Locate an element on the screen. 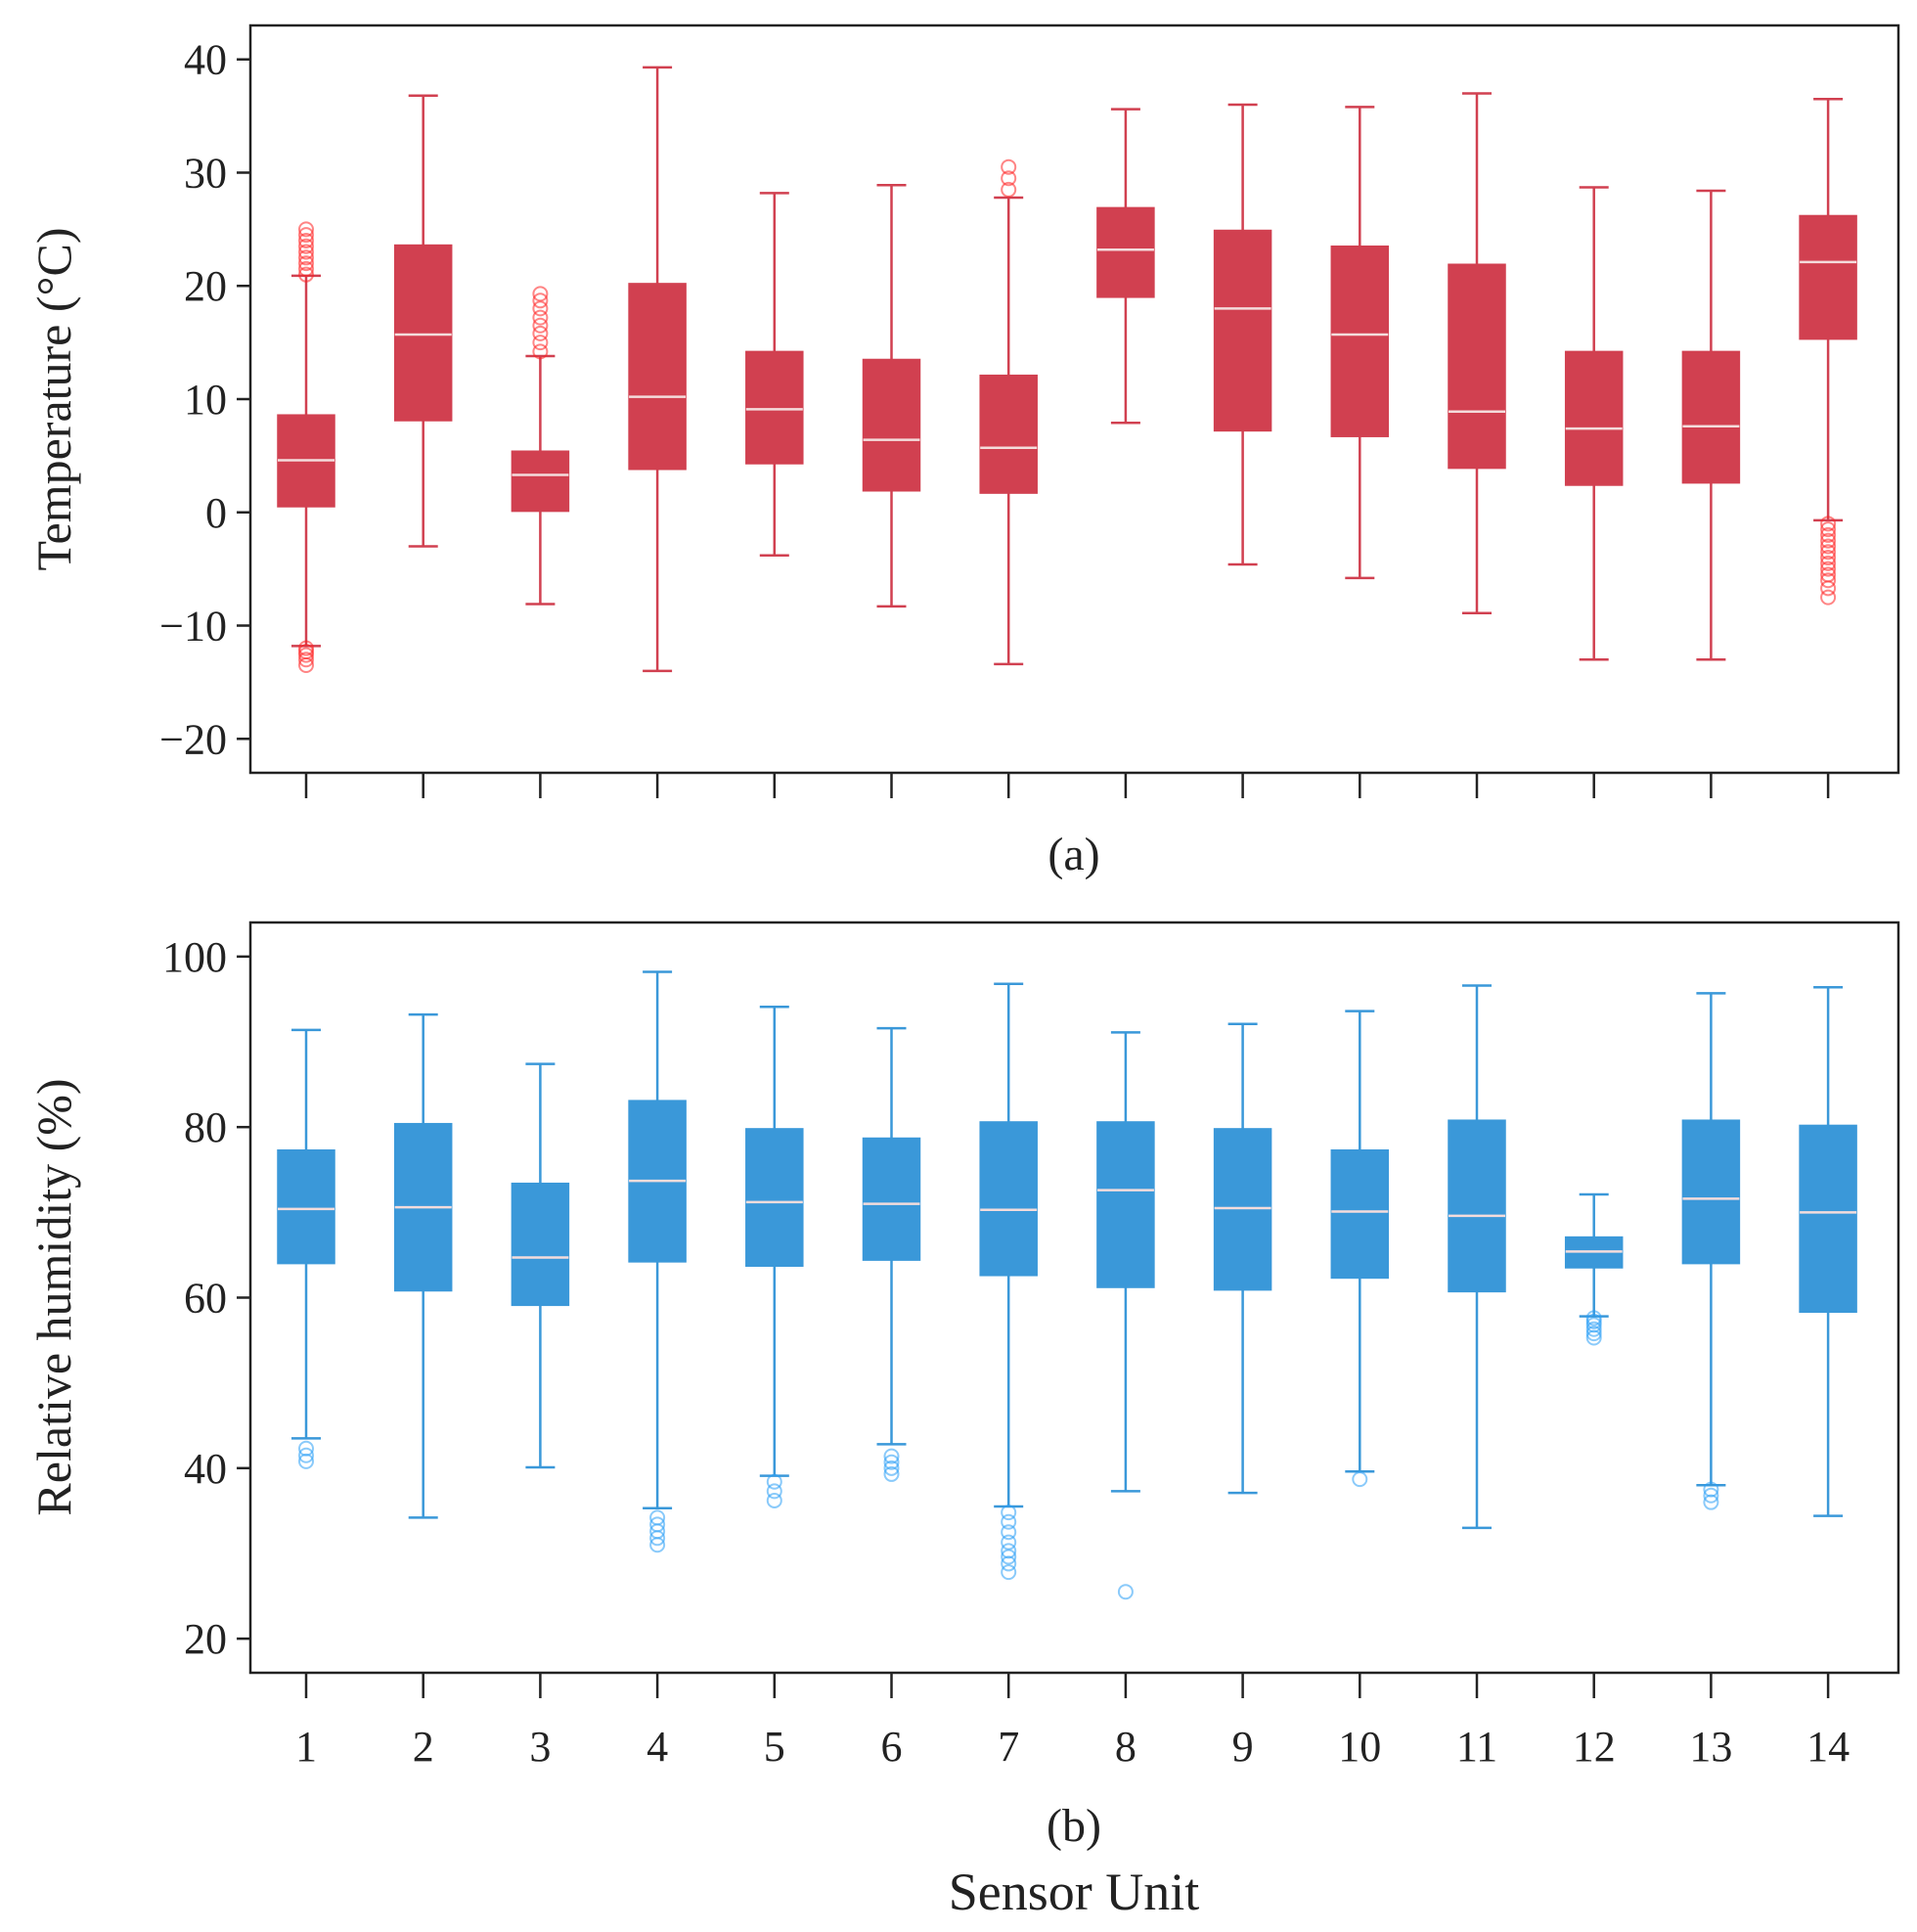 Image resolution: width=1917 pixels, height=1932 pixels. temperature-y-axis-title: Temperature (°C) is located at coordinates (53, 398).